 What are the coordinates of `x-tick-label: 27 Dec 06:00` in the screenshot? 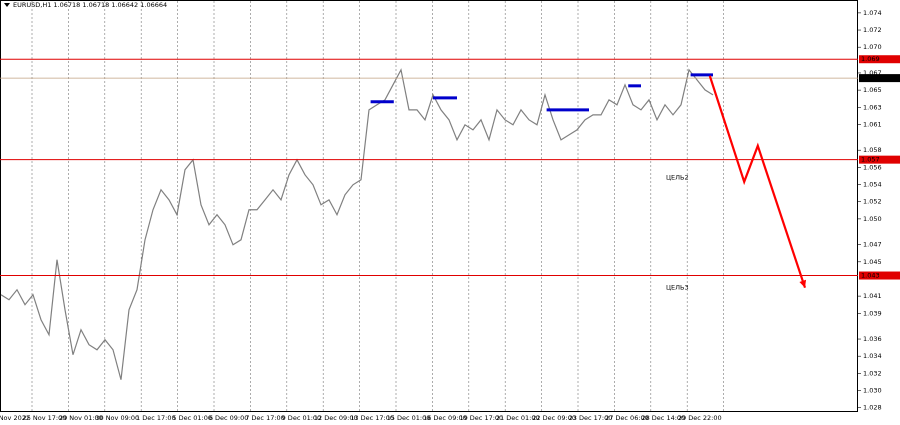 It's located at (627, 418).